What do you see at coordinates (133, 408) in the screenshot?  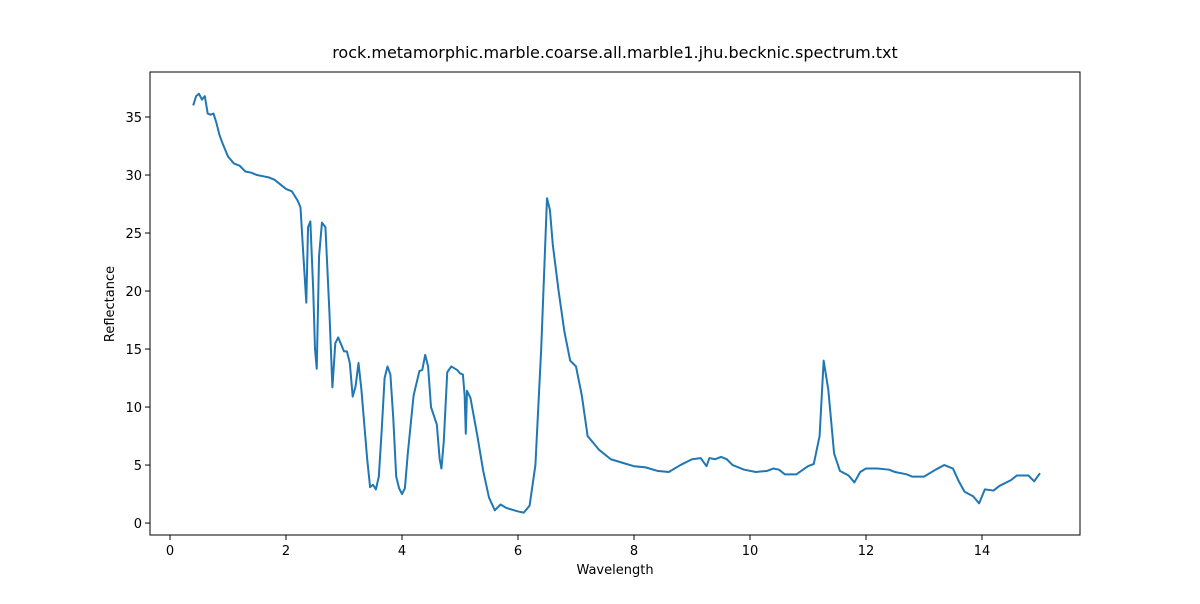 I see `y-tick-label: 10` at bounding box center [133, 408].